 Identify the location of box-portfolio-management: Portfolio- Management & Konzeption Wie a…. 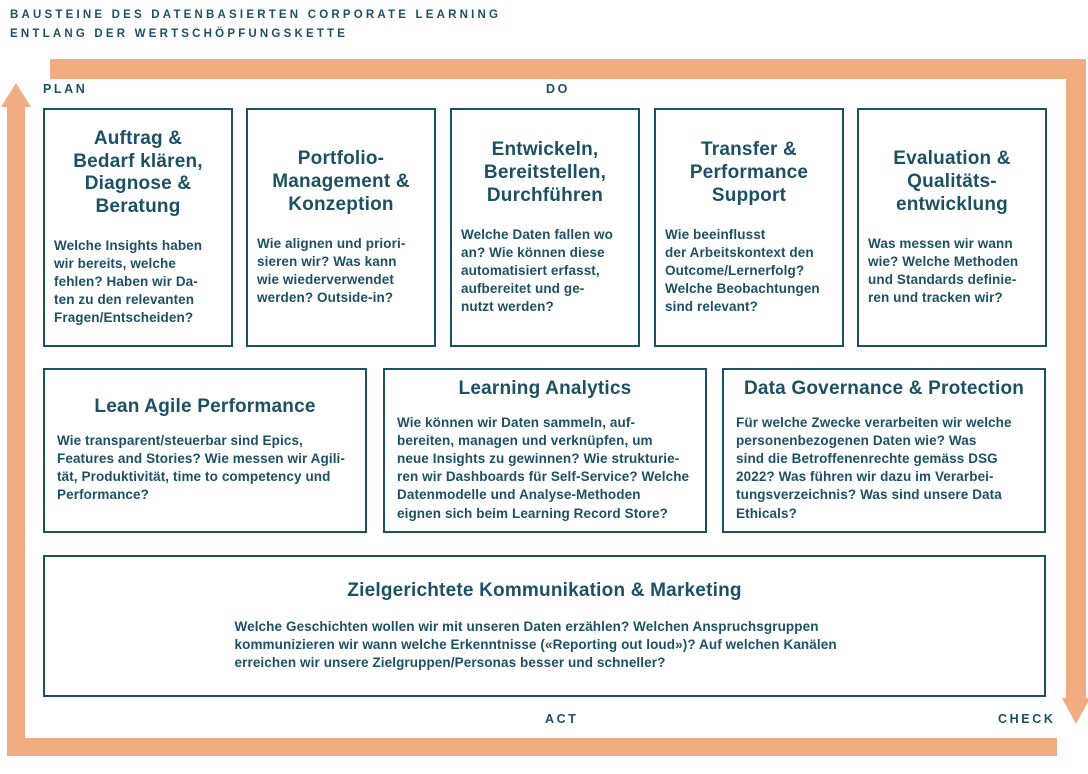
(341, 227).